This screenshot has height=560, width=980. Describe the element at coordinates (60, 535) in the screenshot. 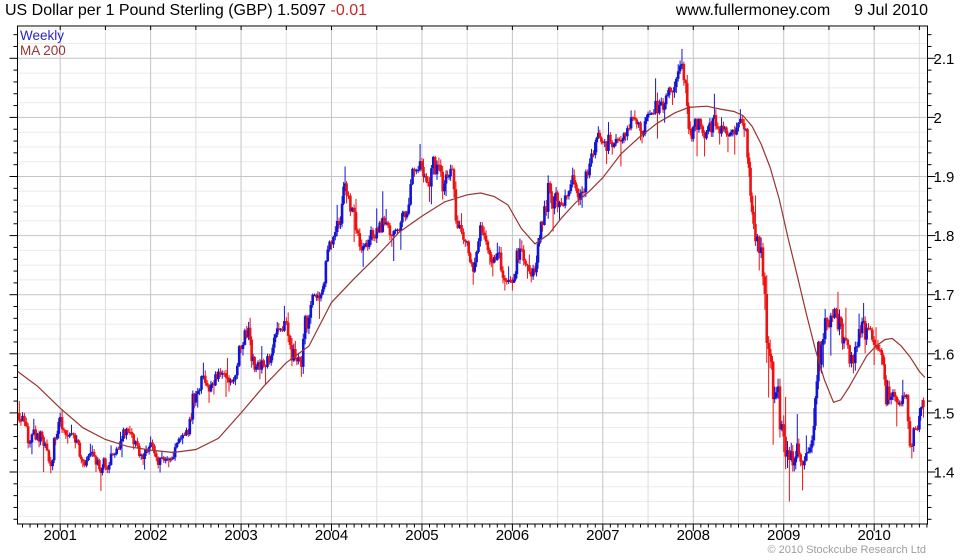

I see `x-axis-label: 2001` at that location.